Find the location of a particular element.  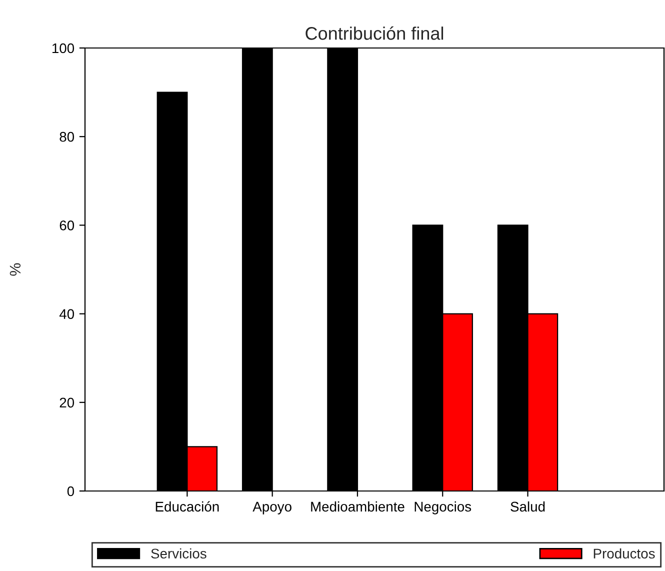

x-tick-label: Negocios is located at coordinates (443, 507).